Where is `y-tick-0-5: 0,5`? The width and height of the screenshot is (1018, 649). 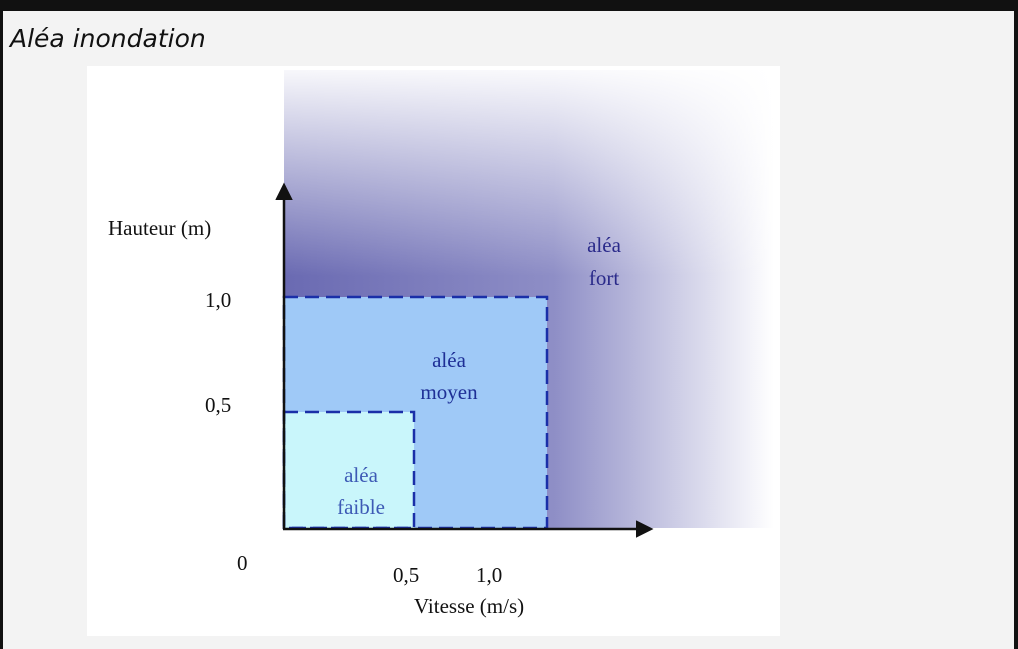
y-tick-0-5: 0,5 is located at coordinates (218, 405).